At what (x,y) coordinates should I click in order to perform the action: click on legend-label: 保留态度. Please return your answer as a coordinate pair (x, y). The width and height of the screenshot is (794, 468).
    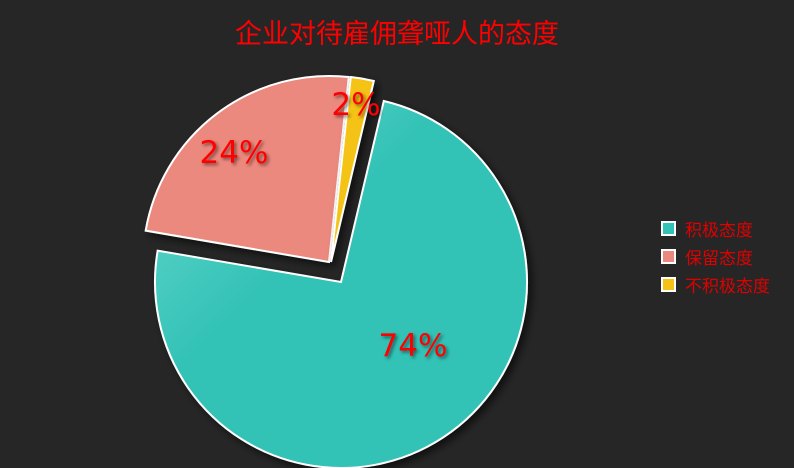
    Looking at the image, I should click on (719, 258).